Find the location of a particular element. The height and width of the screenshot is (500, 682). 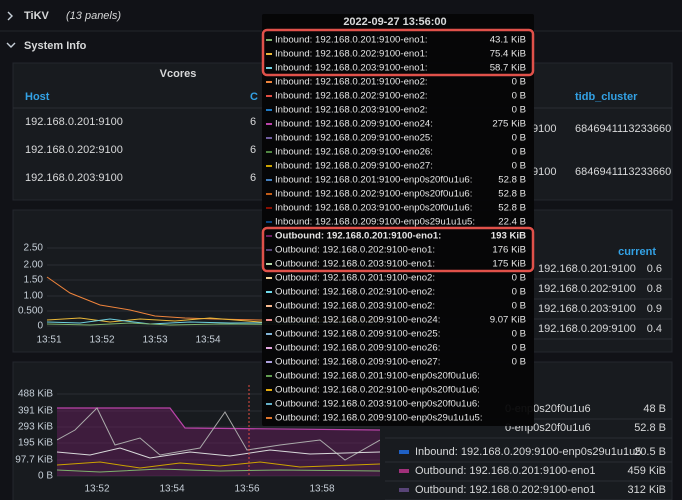

row-note: (13 panels) is located at coordinates (93, 16).